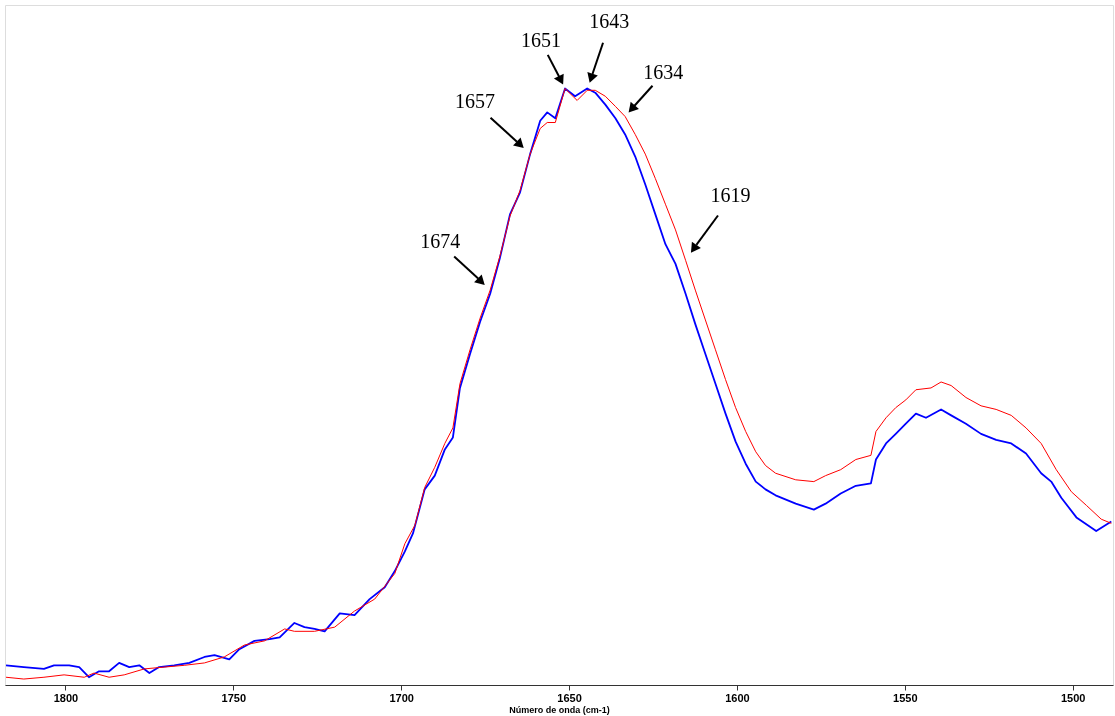 Image resolution: width=1115 pixels, height=716 pixels. I want to click on x-tick-label: 1750, so click(234, 697).